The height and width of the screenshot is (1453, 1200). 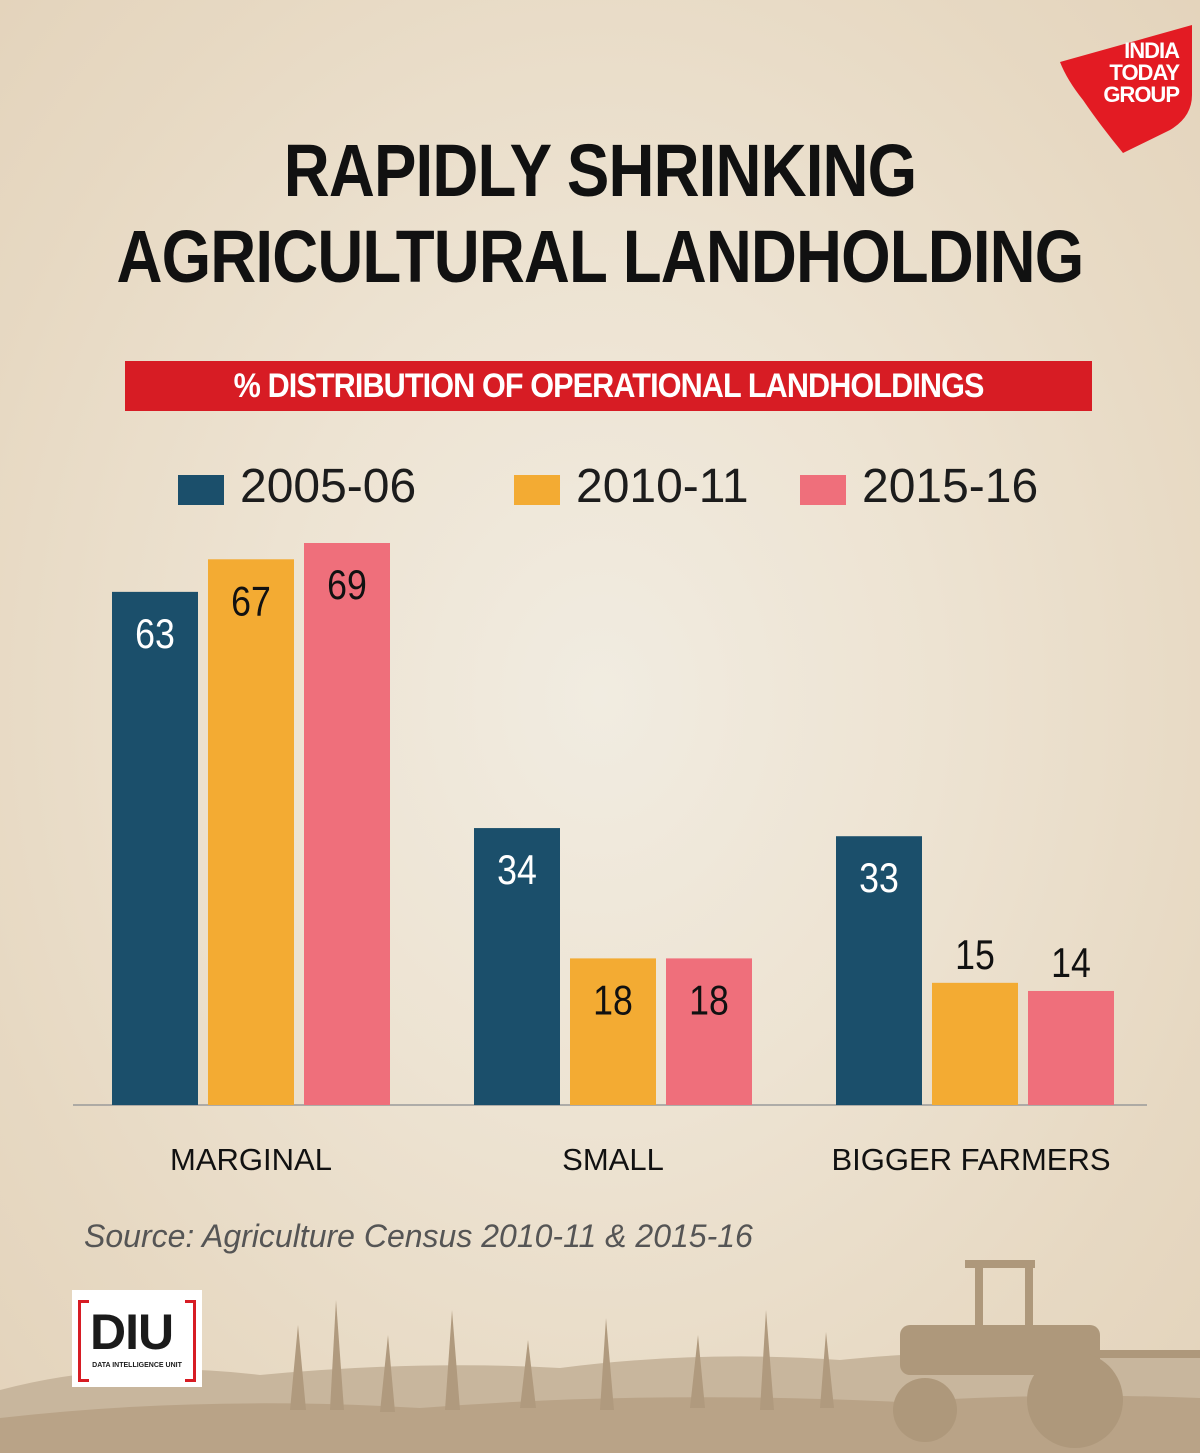 What do you see at coordinates (1141, 94) in the screenshot?
I see `logo-line-group: GROUP` at bounding box center [1141, 94].